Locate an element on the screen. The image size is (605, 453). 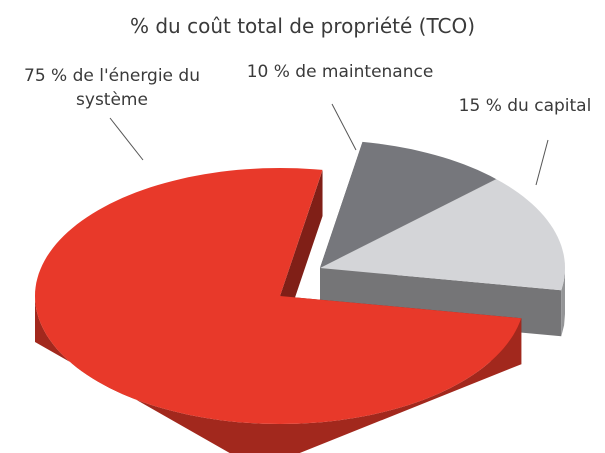
slice-label: 75 % de l'énergie du système is located at coordinates (112, 88).